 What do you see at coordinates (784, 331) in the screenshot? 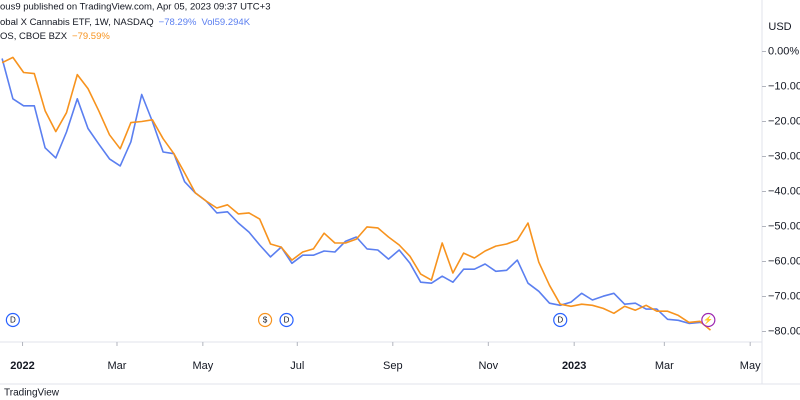
I see `y-tick-label: −80.00%` at bounding box center [784, 331].